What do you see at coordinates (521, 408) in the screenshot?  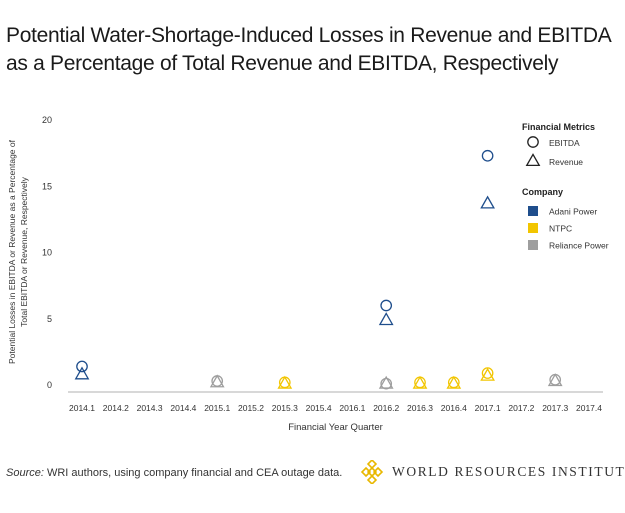 I see `x-tick-label: 2017.2` at bounding box center [521, 408].